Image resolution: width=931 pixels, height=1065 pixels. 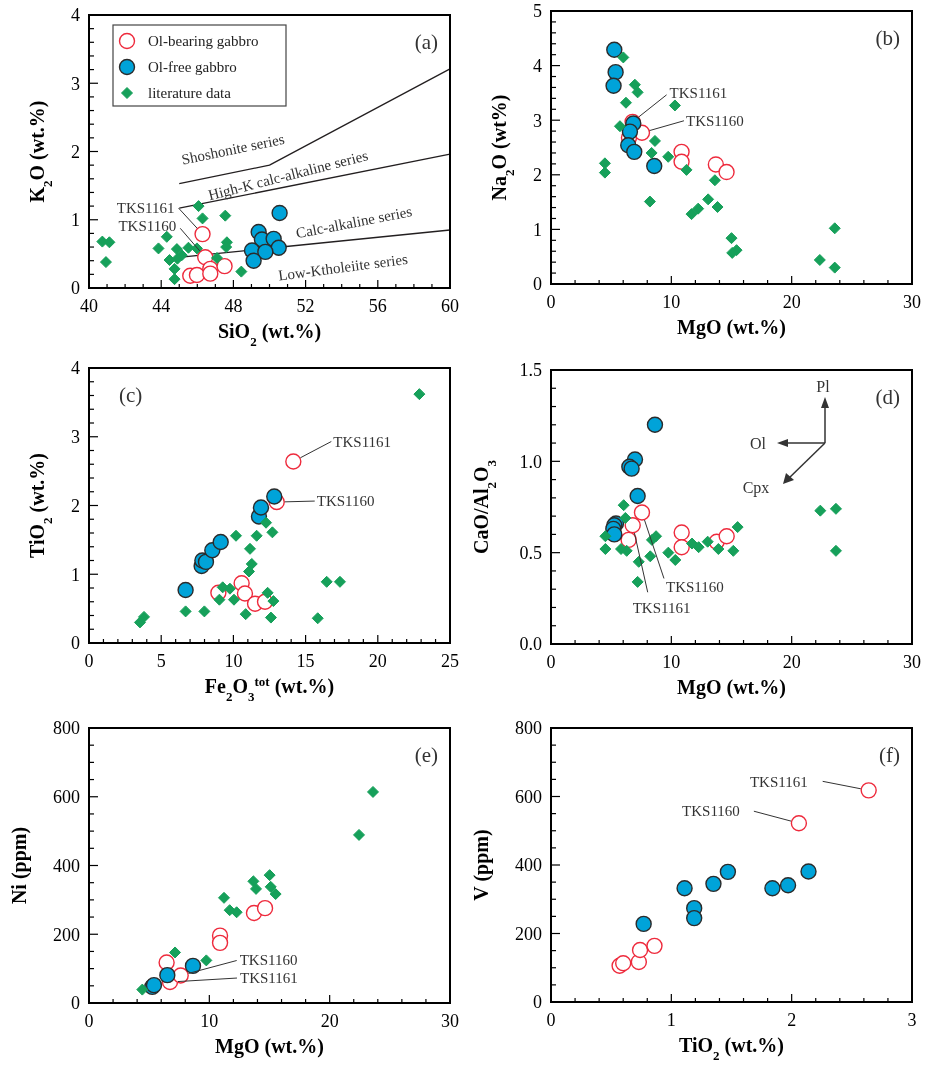 I want to click on x-axis-title: Fe$_{2}$O$_{3}$$^{tot}$ (wt.%), so click(x=269, y=688).